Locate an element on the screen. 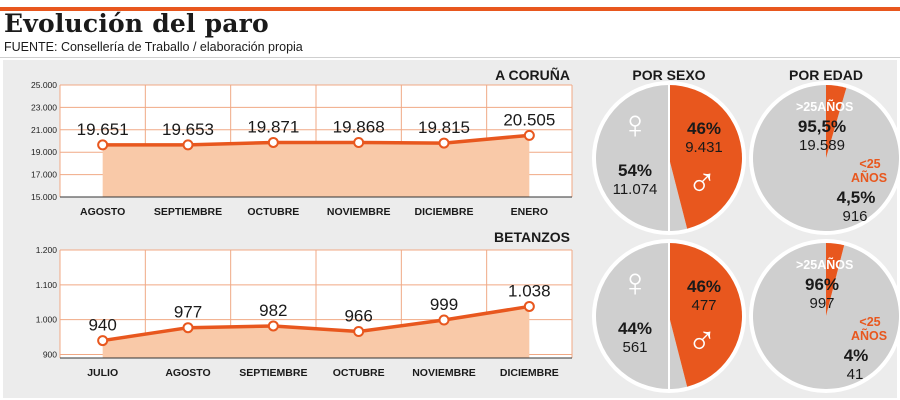 This screenshot has height=400, width=900. pie-count-label: 9.431 is located at coordinates (704, 147).